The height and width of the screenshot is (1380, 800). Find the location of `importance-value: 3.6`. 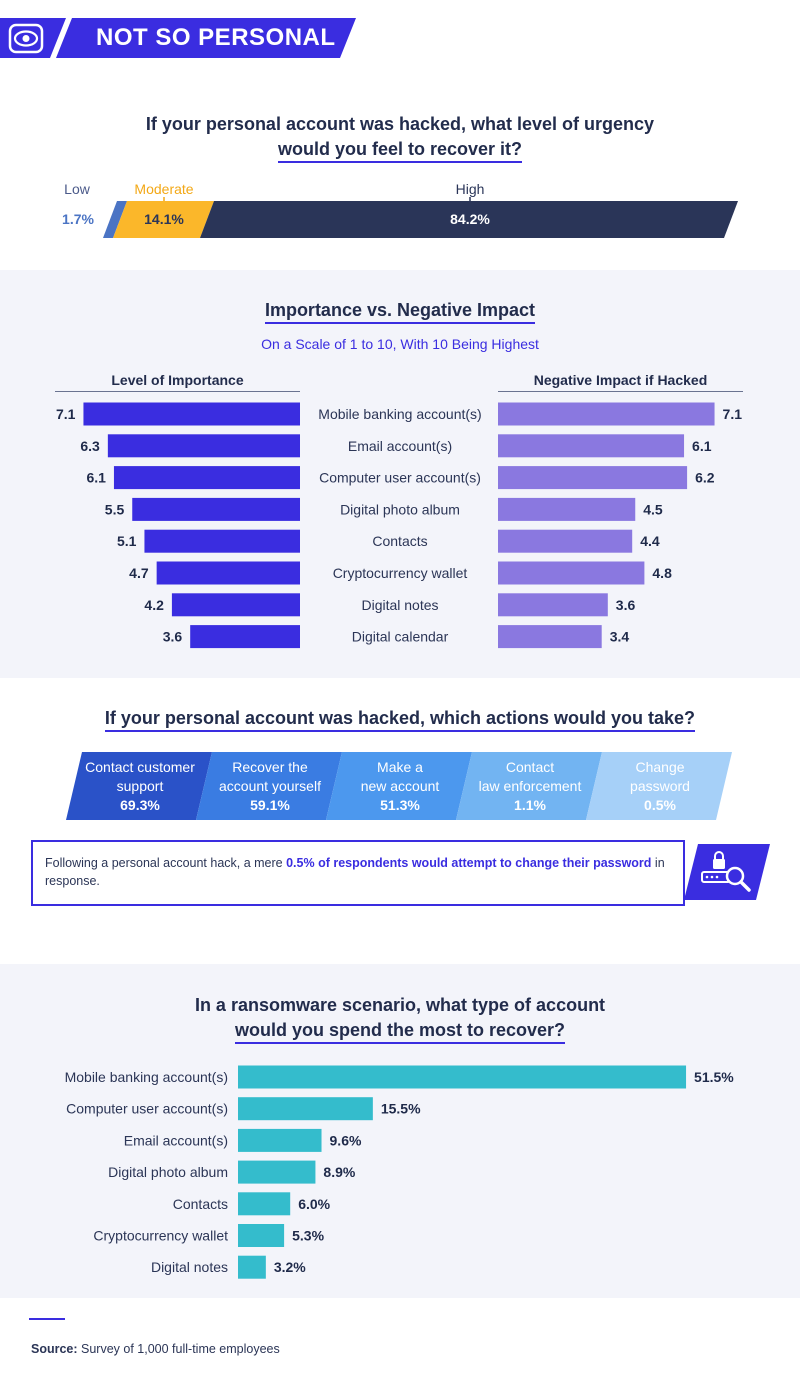

importance-value: 3.6 is located at coordinates (173, 637).